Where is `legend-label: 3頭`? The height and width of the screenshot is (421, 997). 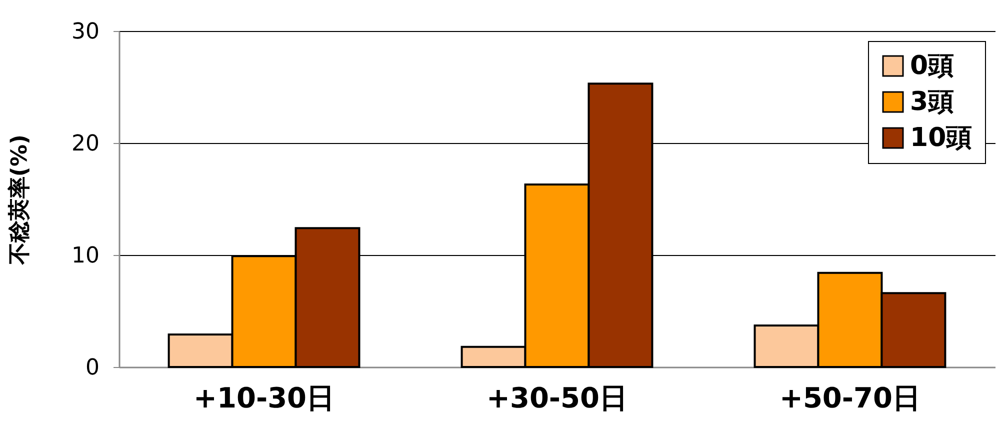
legend-label: 3頭 is located at coordinates (932, 102).